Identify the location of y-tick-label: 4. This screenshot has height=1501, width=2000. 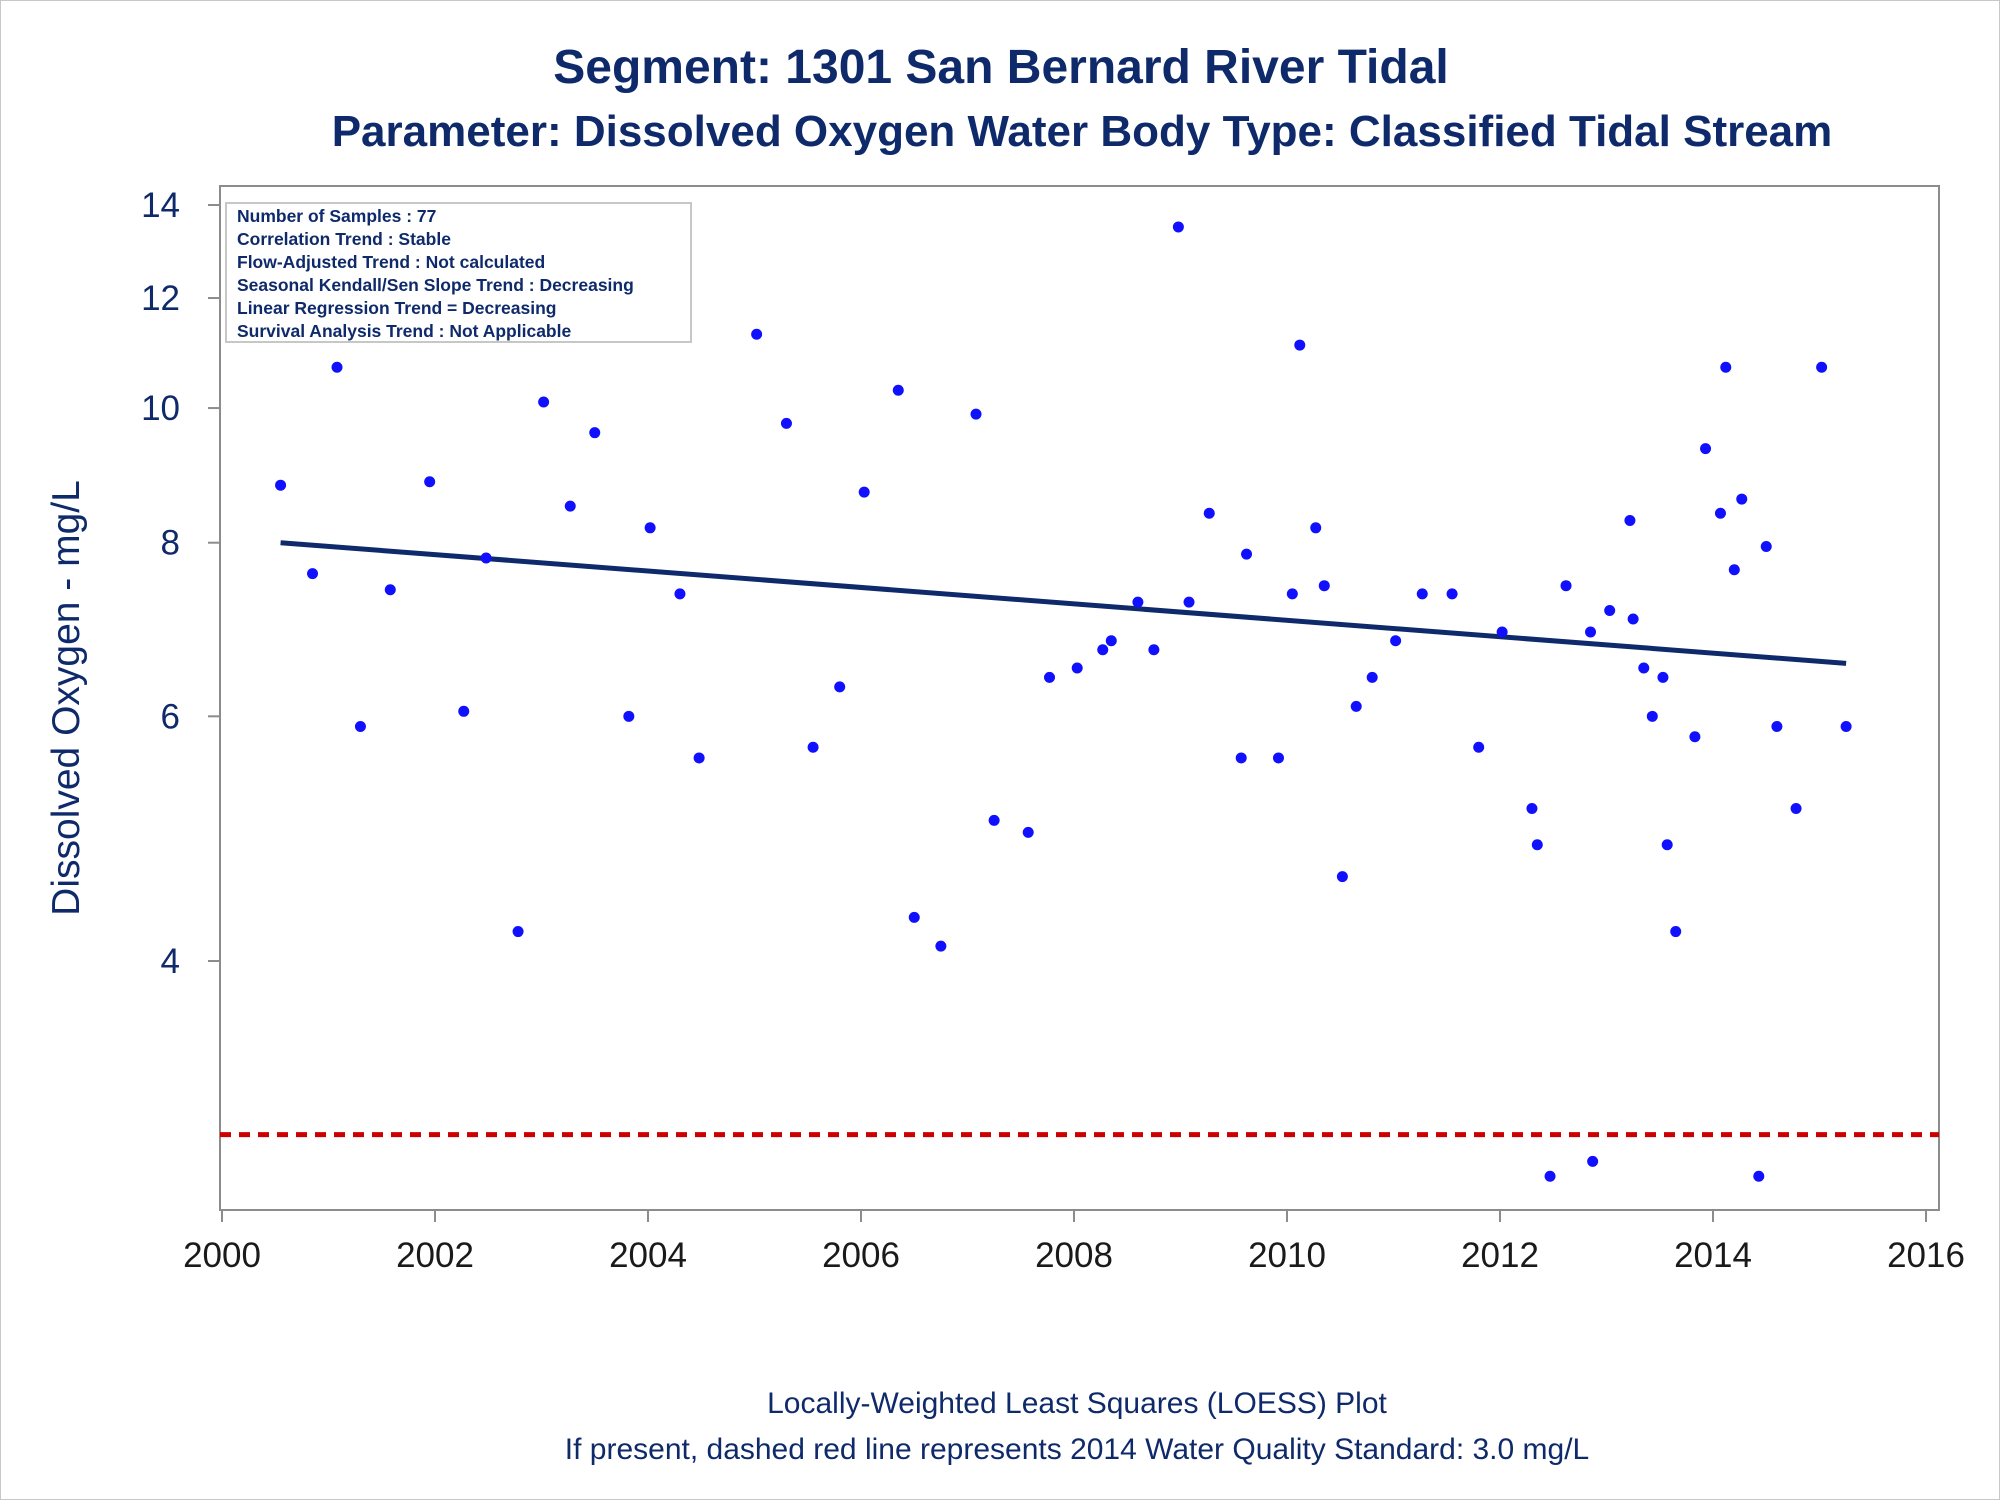
(170, 961).